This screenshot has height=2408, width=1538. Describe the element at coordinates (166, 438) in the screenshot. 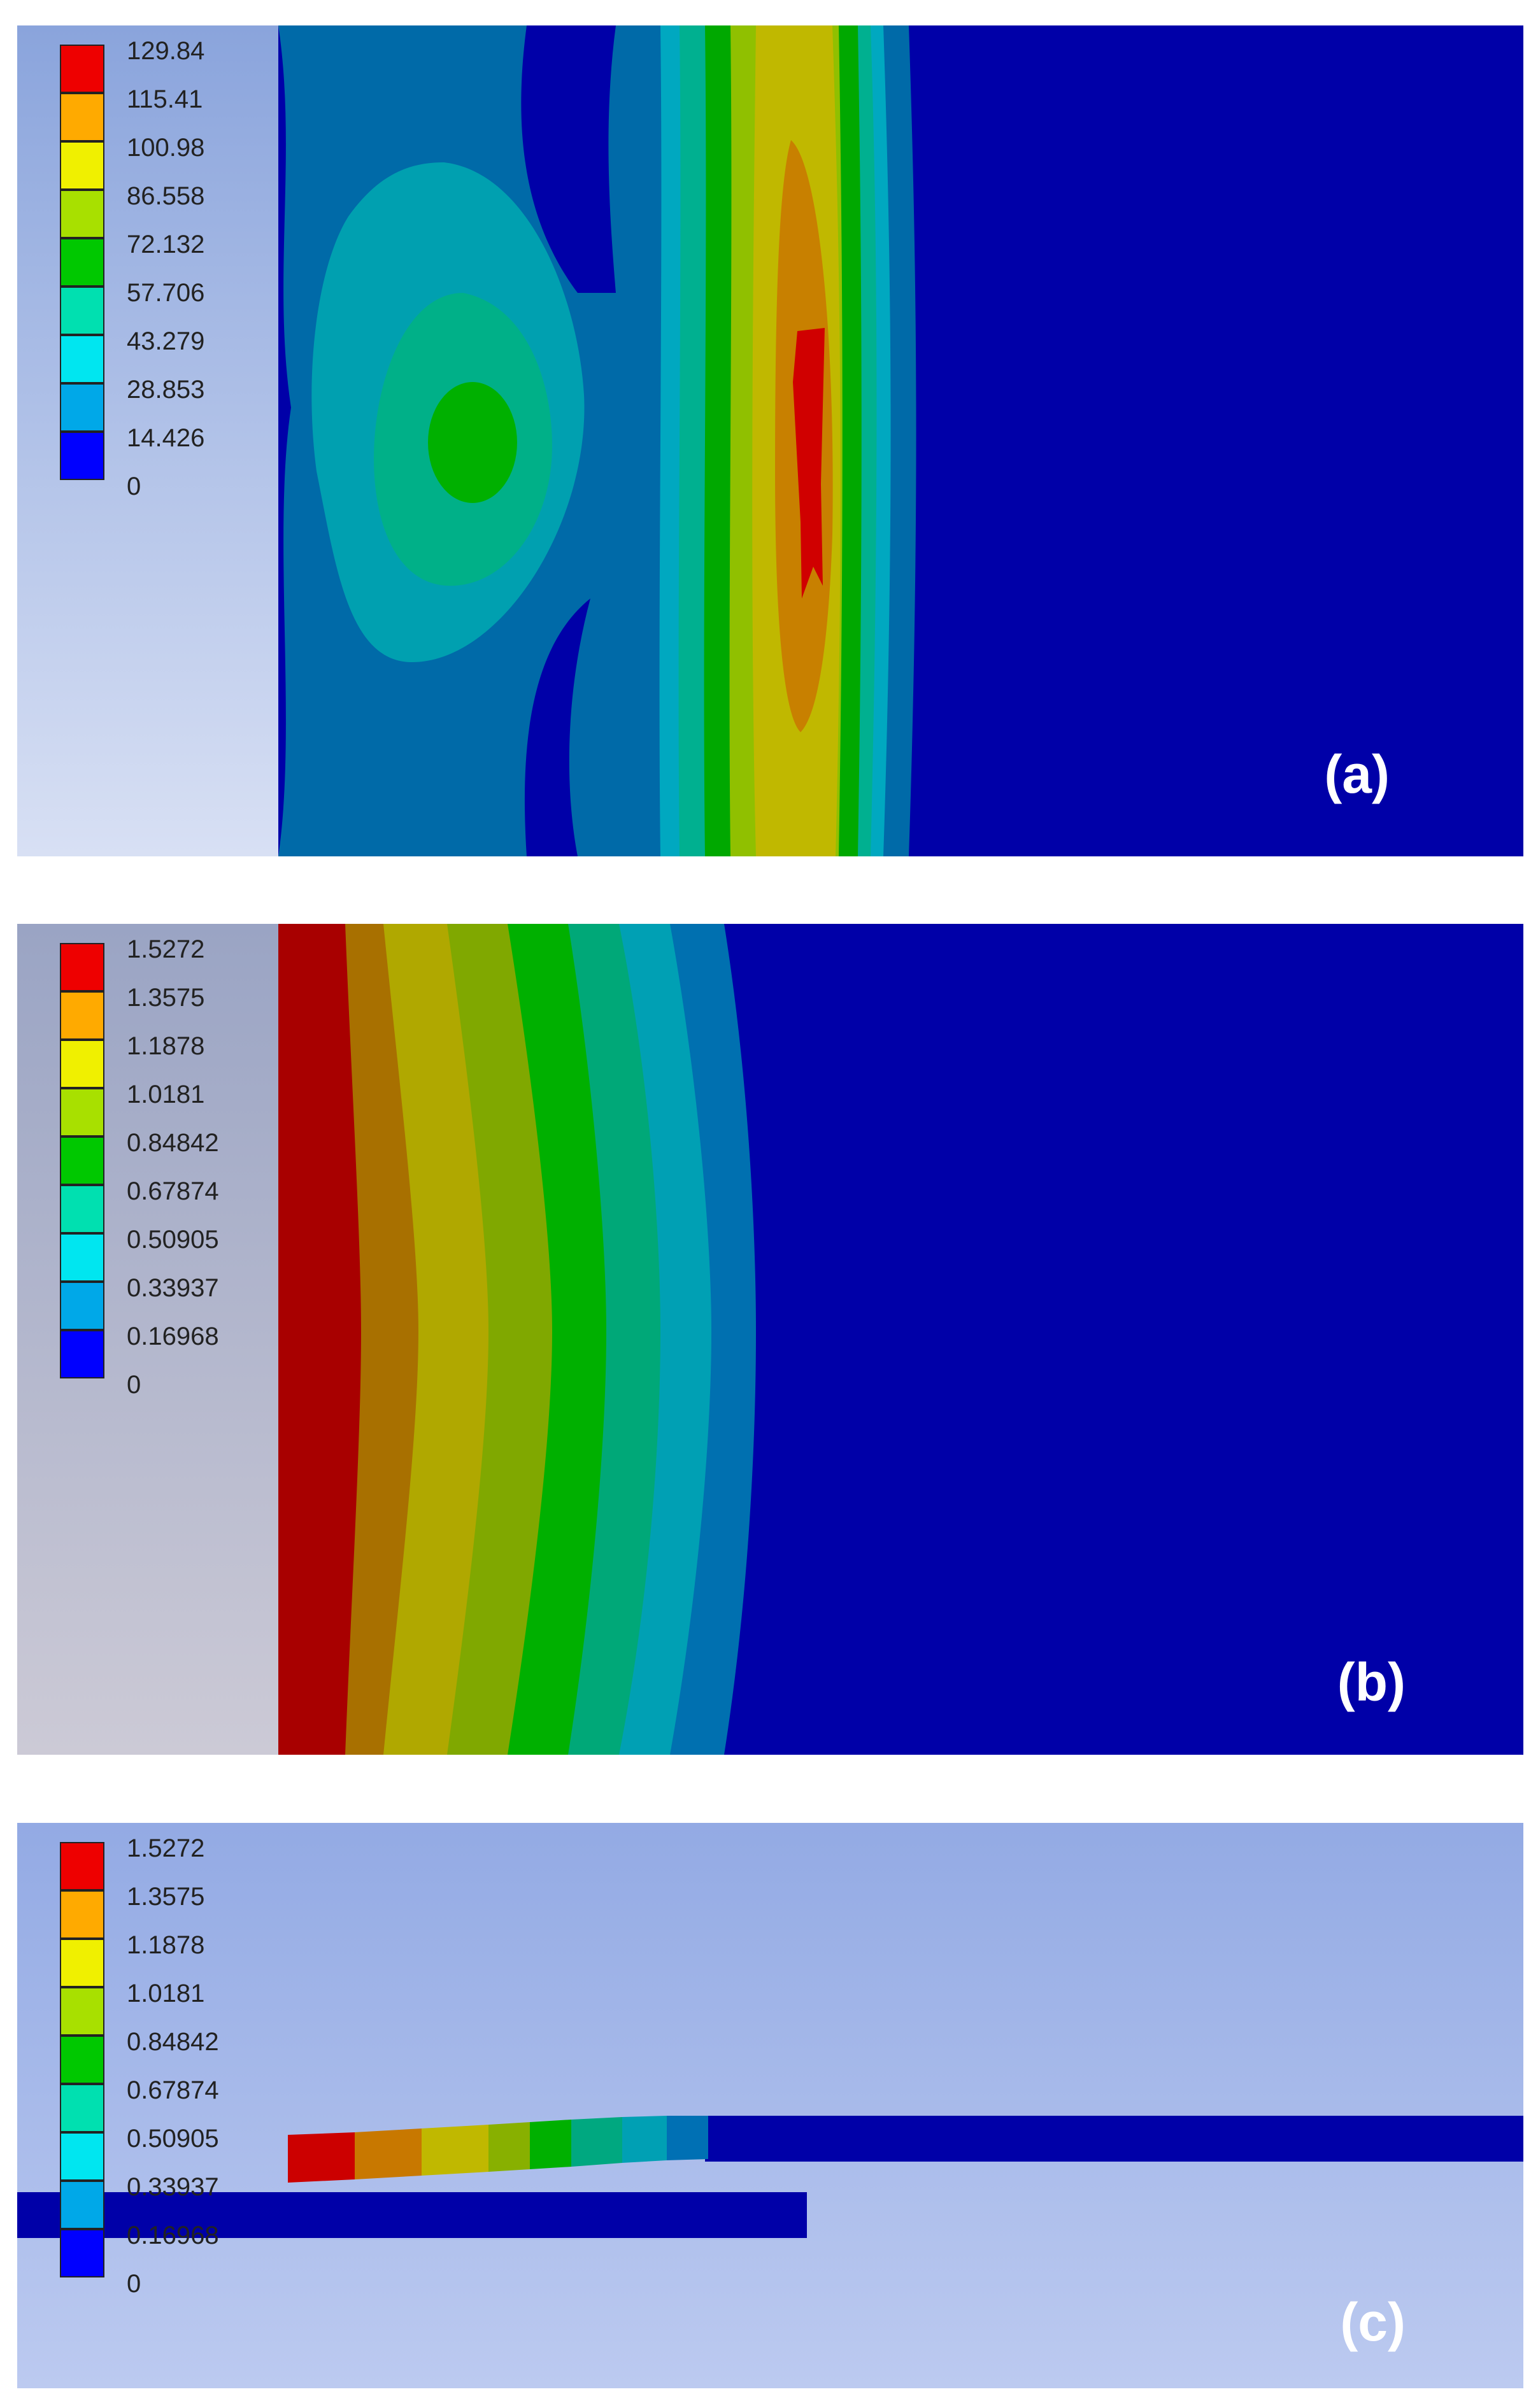

I see `legend-label: 14.426` at that location.